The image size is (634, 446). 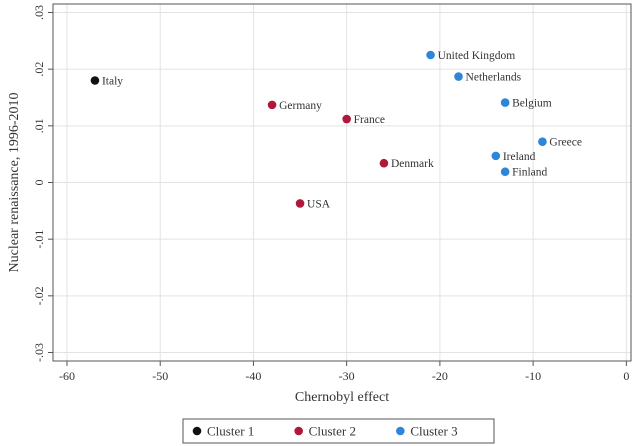 What do you see at coordinates (39, 239) in the screenshot?
I see `y-tick-label: -.01` at bounding box center [39, 239].